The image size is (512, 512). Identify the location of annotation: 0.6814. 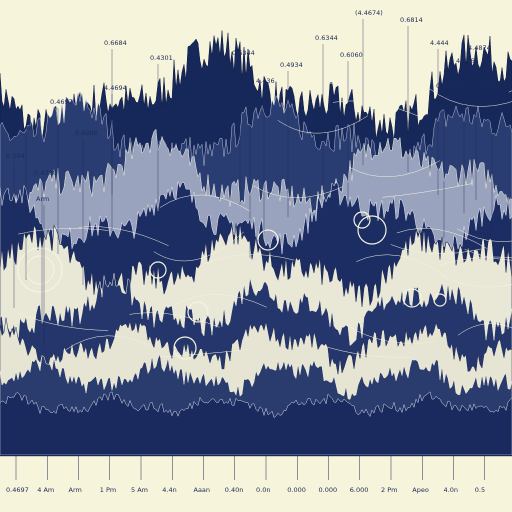
(411, 20).